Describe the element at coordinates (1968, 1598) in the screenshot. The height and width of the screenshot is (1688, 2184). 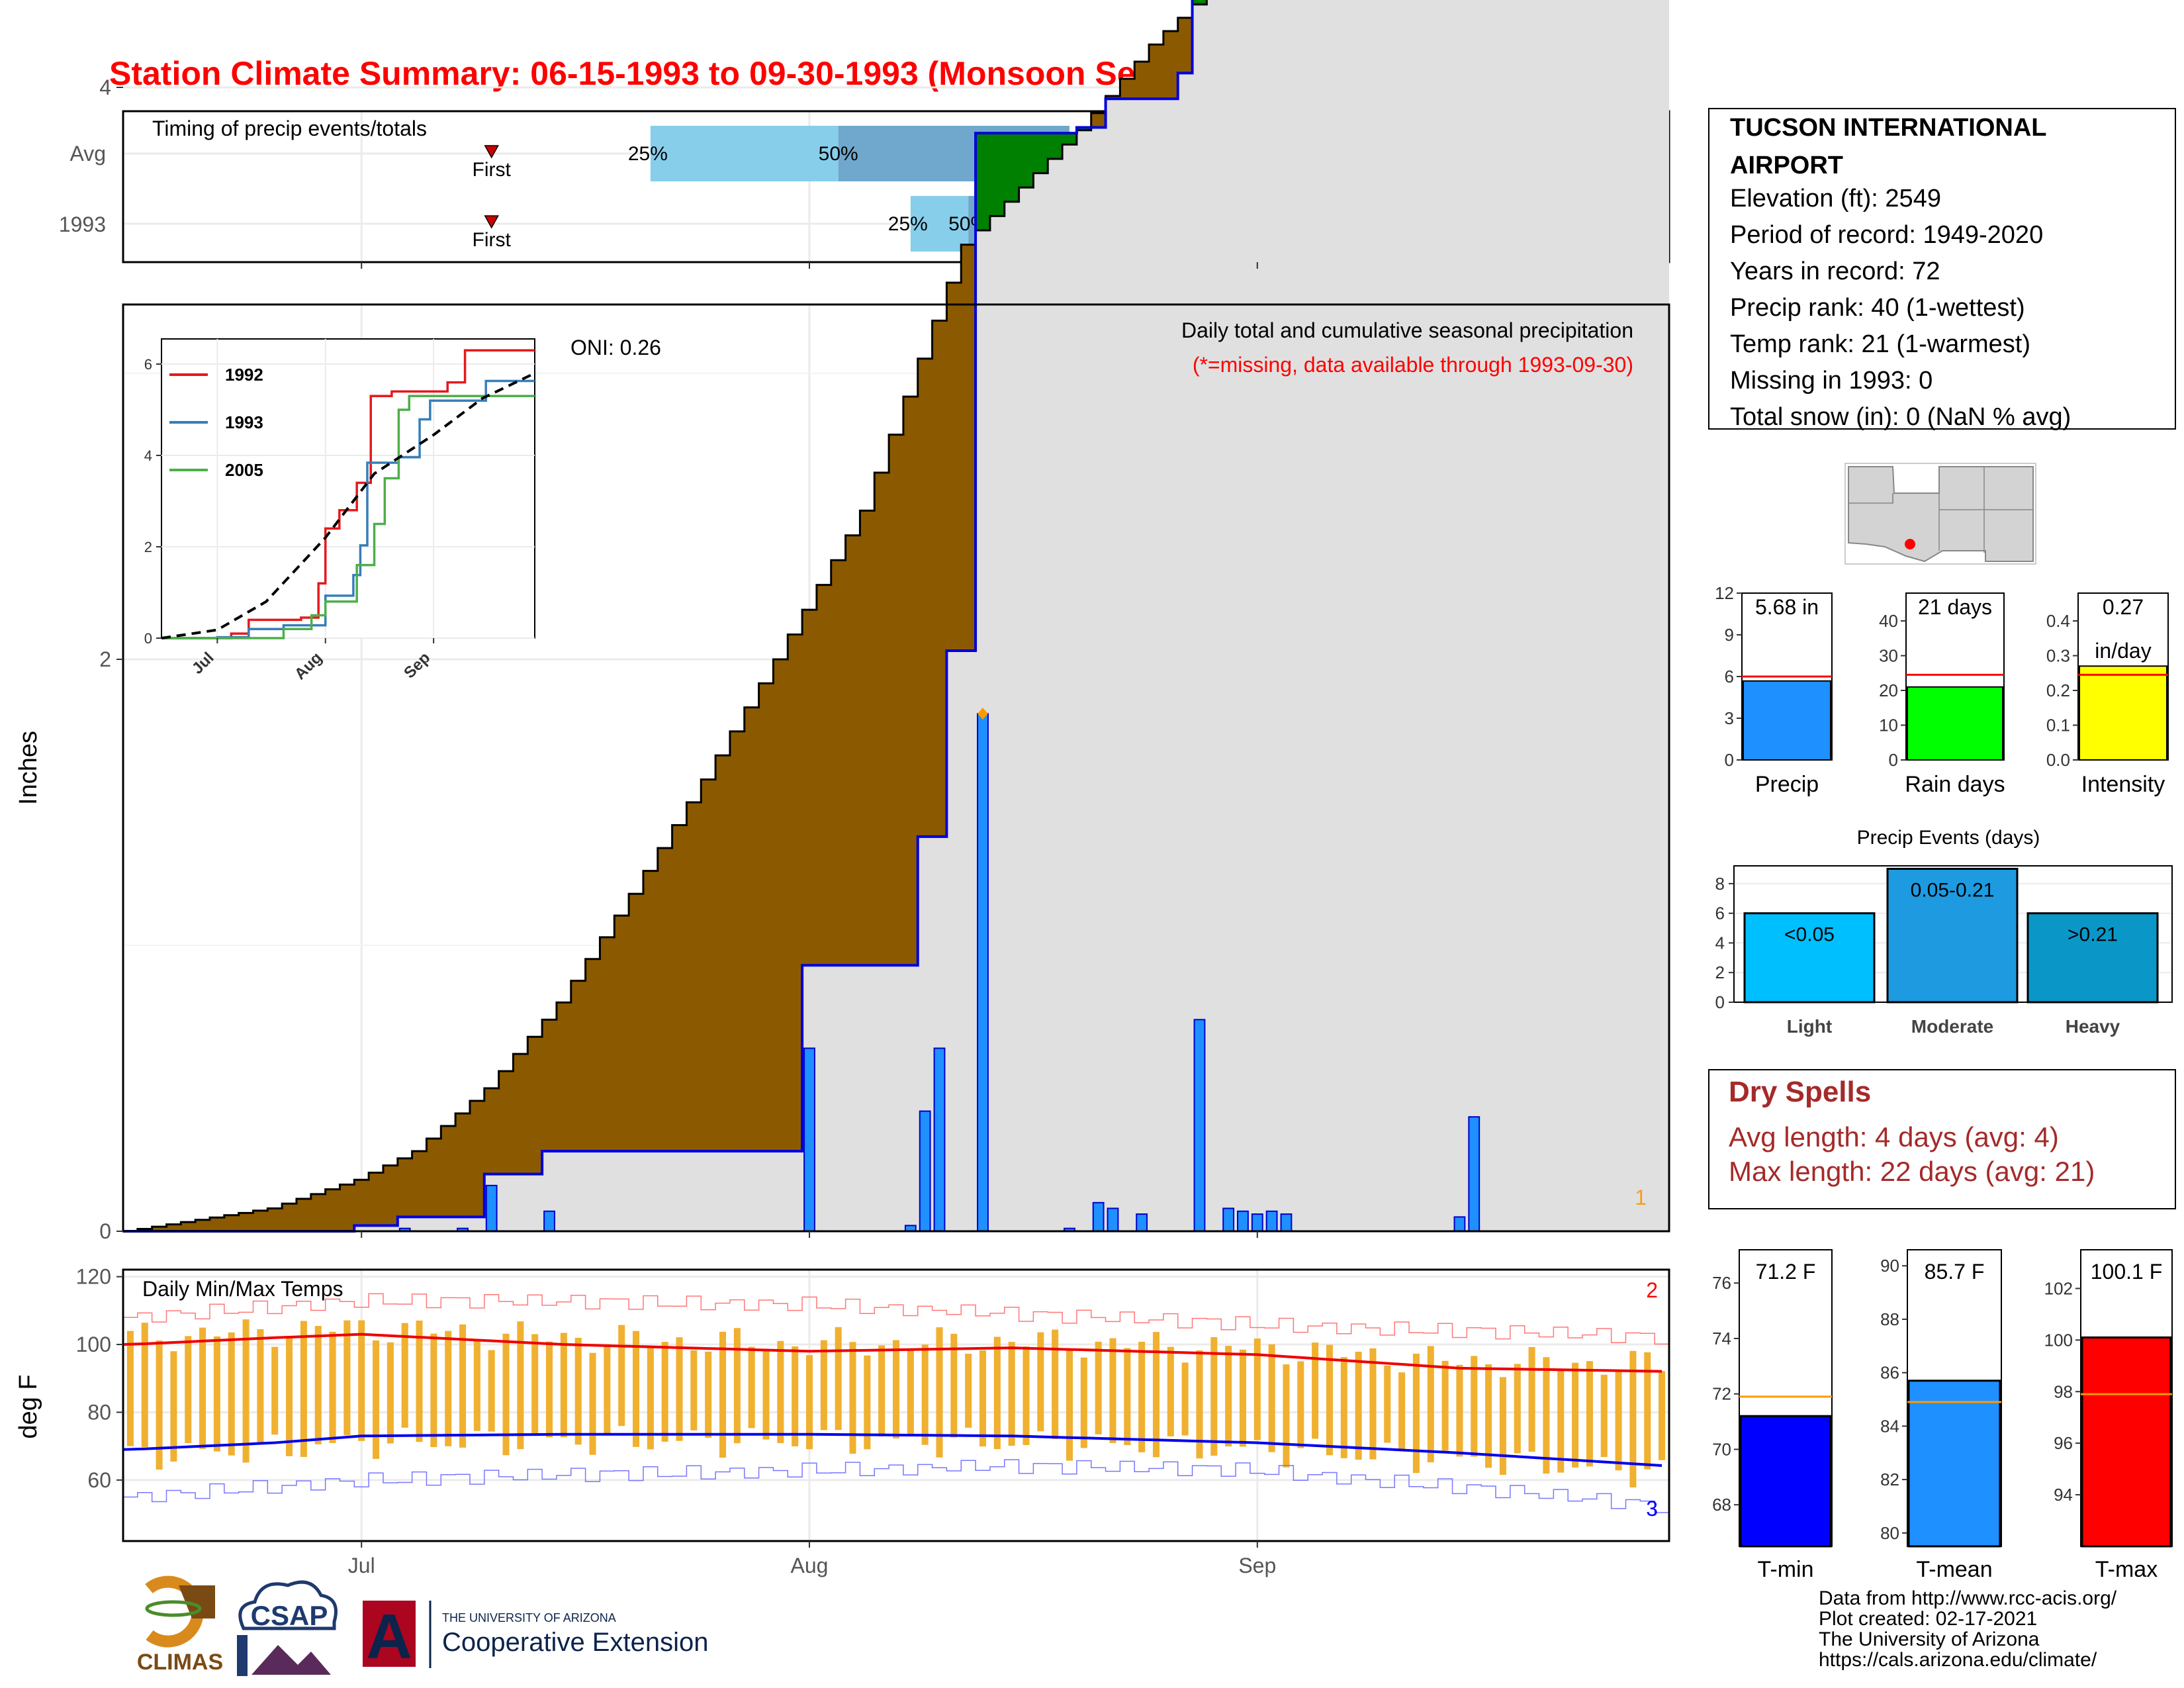
I see `credit-line: Data from http://www.rcc-acis.org/` at that location.